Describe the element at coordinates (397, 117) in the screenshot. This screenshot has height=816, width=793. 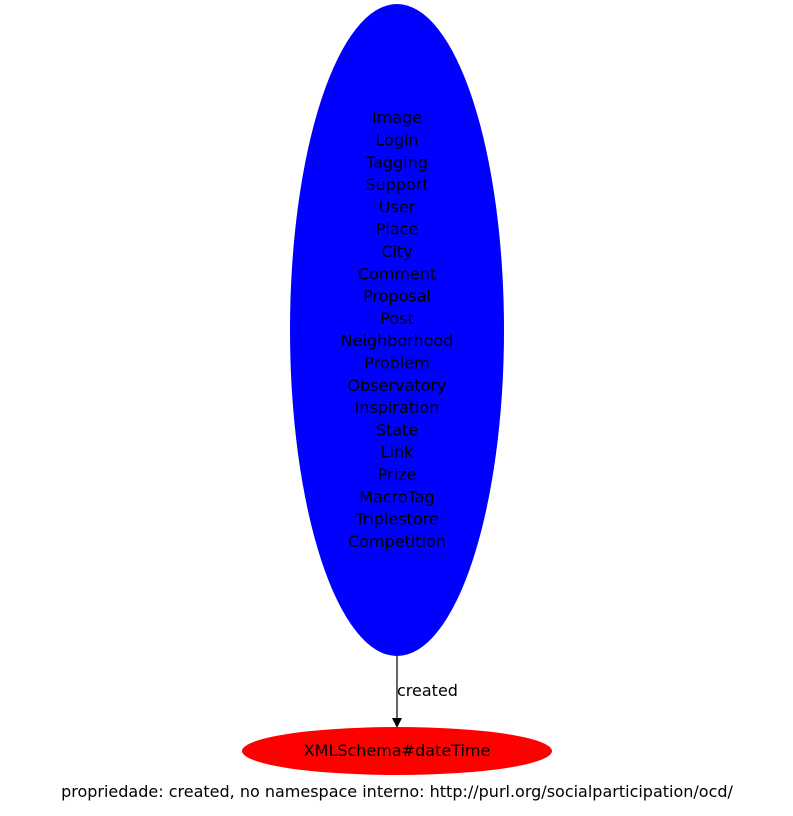
I see `source-node-label: Image` at that location.